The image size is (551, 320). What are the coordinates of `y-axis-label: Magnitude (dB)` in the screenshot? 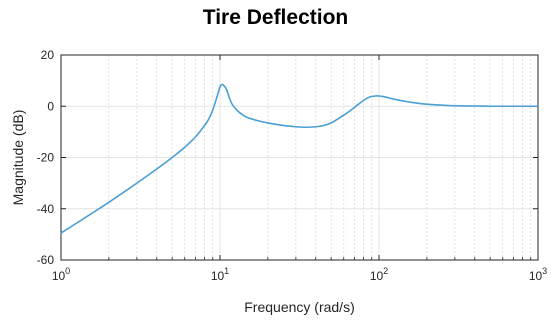 It's located at (18, 158).